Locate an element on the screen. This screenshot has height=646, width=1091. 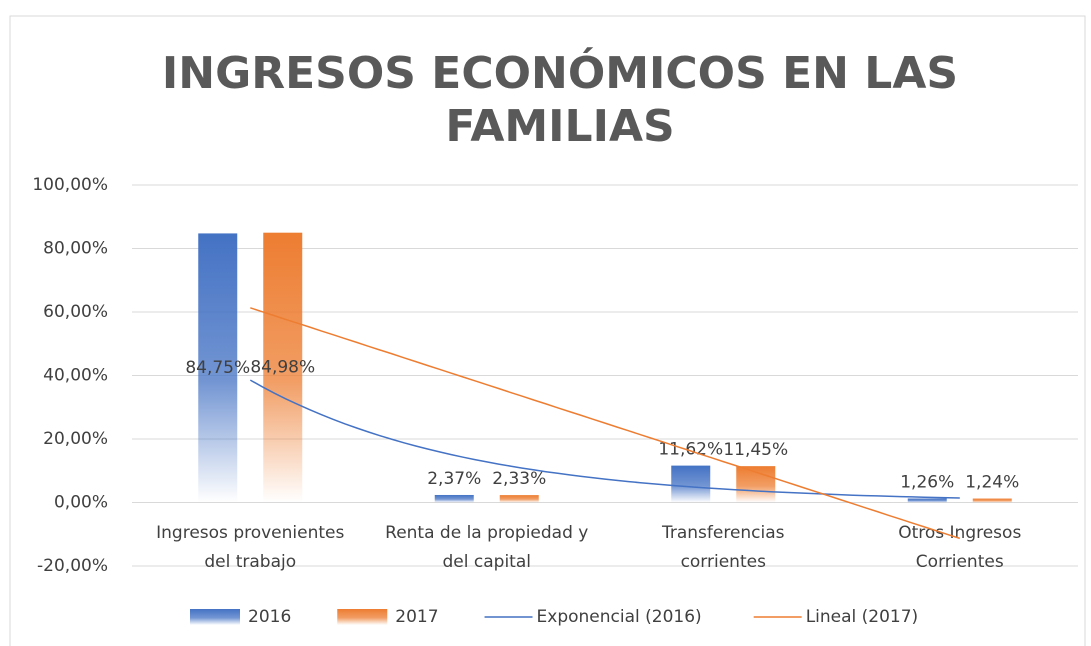
y-tick-label: -20,00% is located at coordinates (72, 566).